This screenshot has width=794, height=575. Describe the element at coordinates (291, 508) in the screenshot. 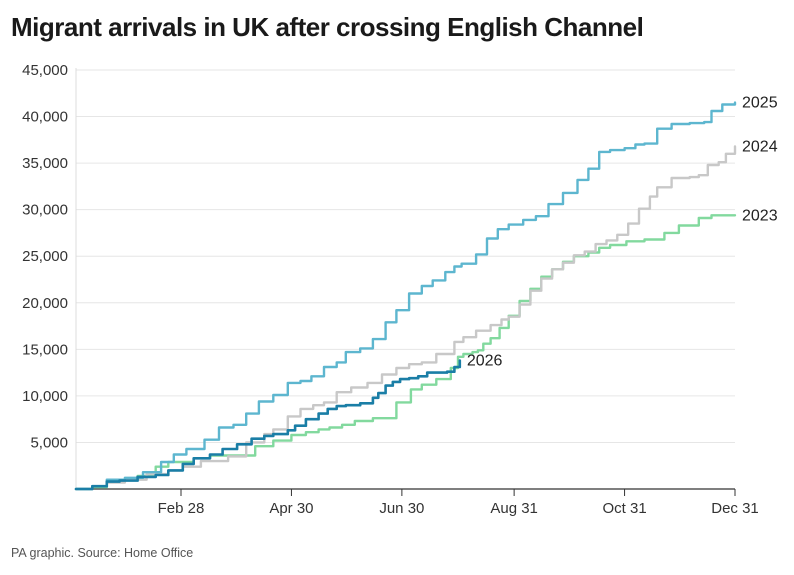

I see `x-tick-label: Apr 30` at that location.